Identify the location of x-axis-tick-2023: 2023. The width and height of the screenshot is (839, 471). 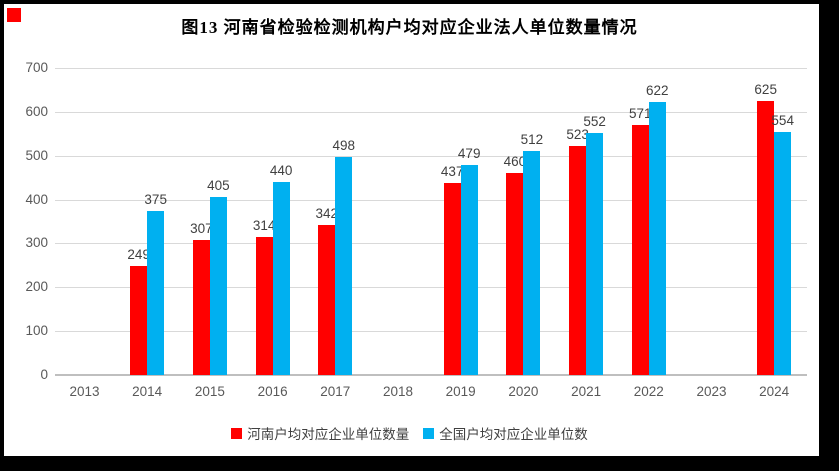
(711, 391).